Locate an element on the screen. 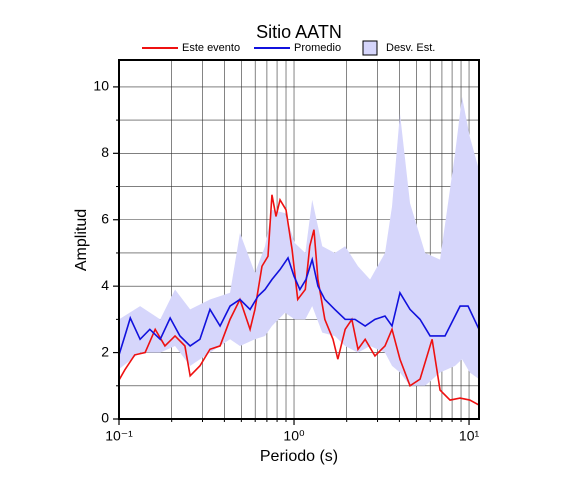 This screenshot has width=586, height=480. y-tick-label: 10 is located at coordinates (101, 86).